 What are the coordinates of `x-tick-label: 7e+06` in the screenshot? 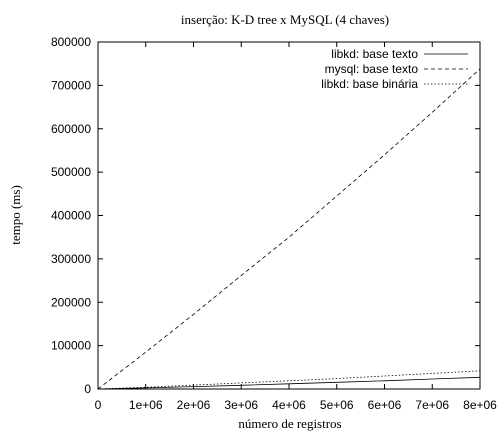 It's located at (432, 405).